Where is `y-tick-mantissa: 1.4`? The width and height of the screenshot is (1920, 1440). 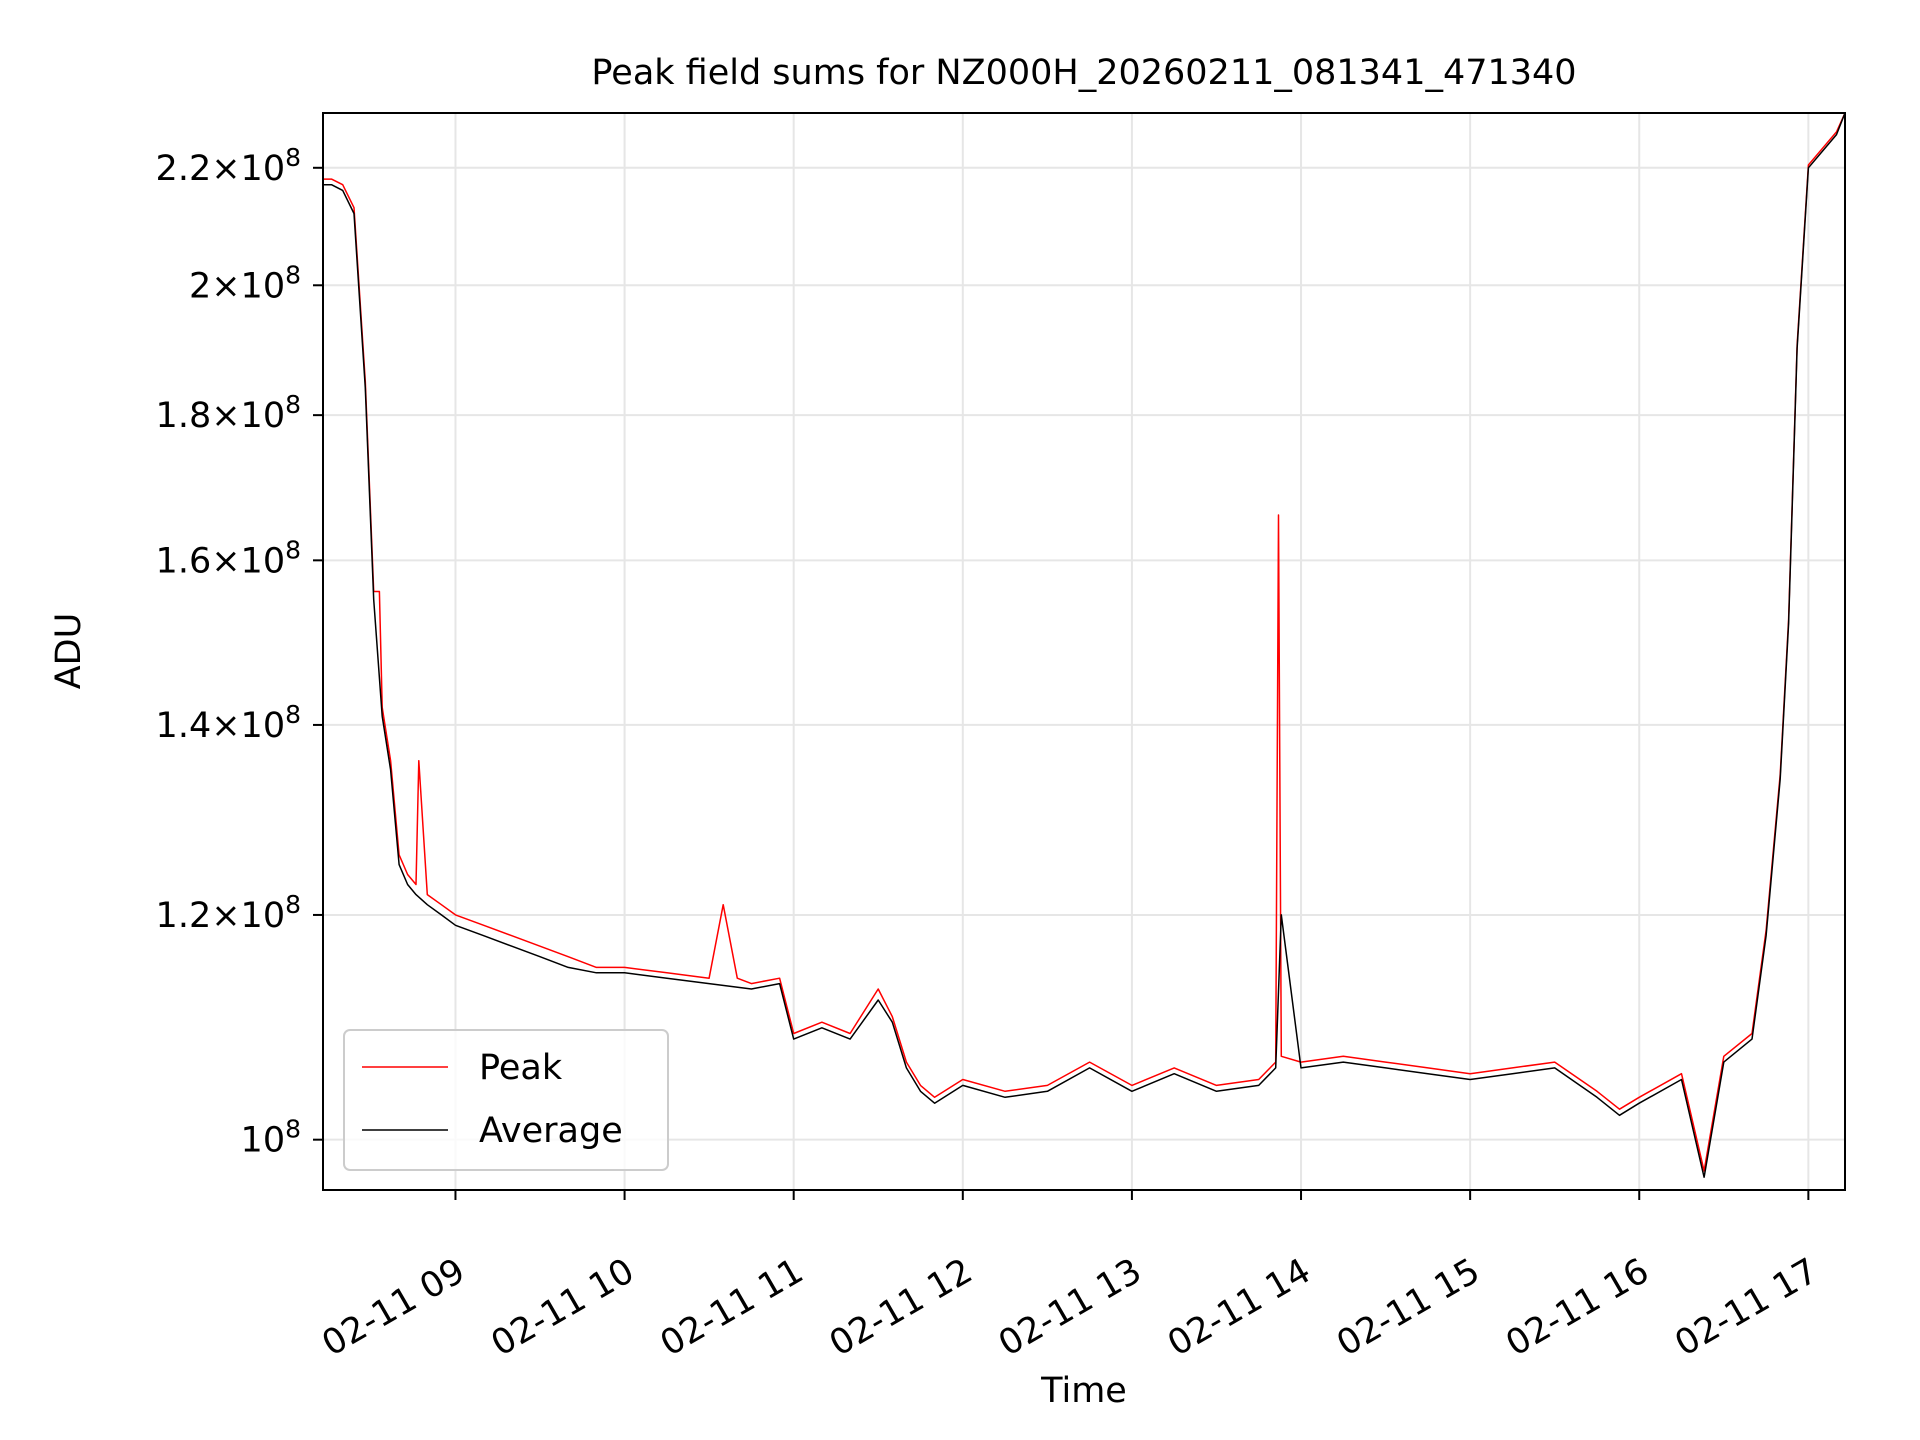
y-tick-mantissa: 1.4 is located at coordinates (184, 726).